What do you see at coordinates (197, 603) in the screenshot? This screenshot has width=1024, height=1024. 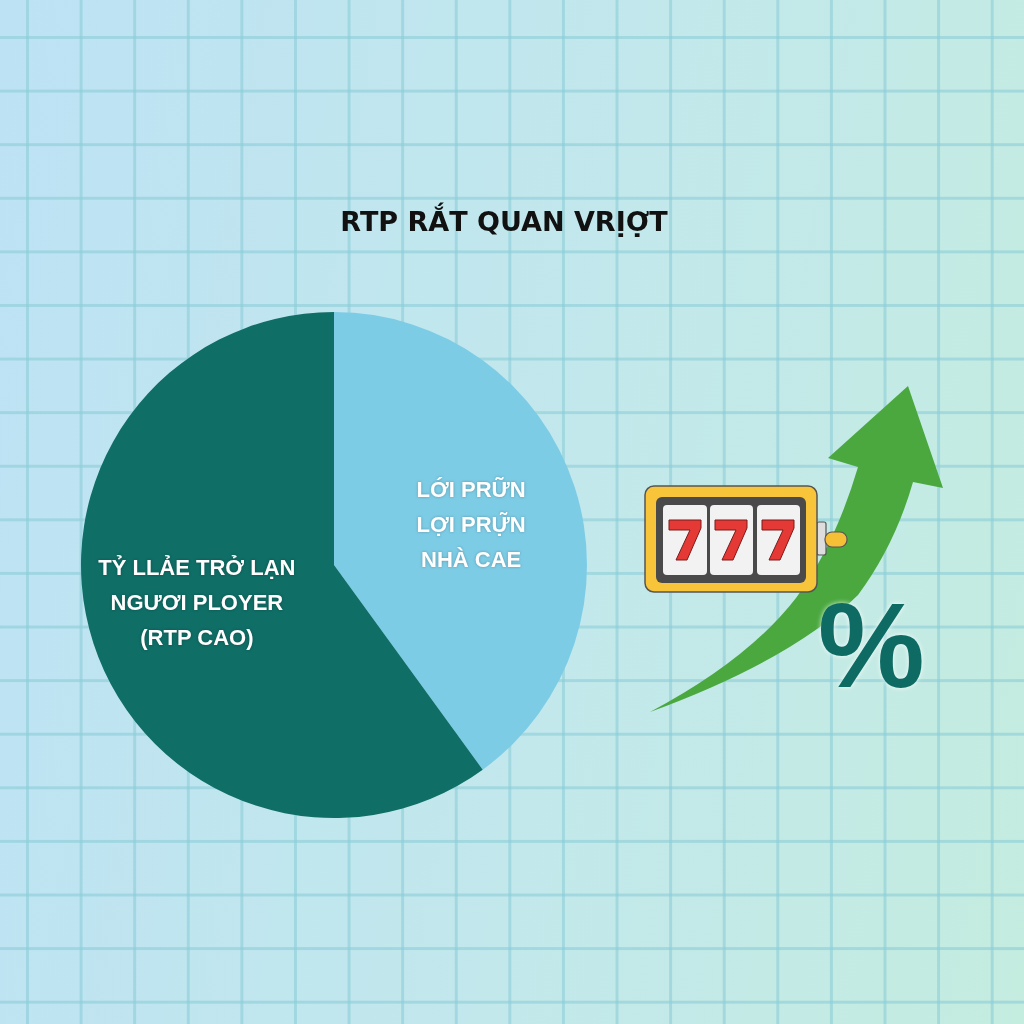 I see `slice-label: TỶ LLẢE TRỞ LẠN NGƯƠI PLOYER (RTP CAO)` at bounding box center [197, 603].